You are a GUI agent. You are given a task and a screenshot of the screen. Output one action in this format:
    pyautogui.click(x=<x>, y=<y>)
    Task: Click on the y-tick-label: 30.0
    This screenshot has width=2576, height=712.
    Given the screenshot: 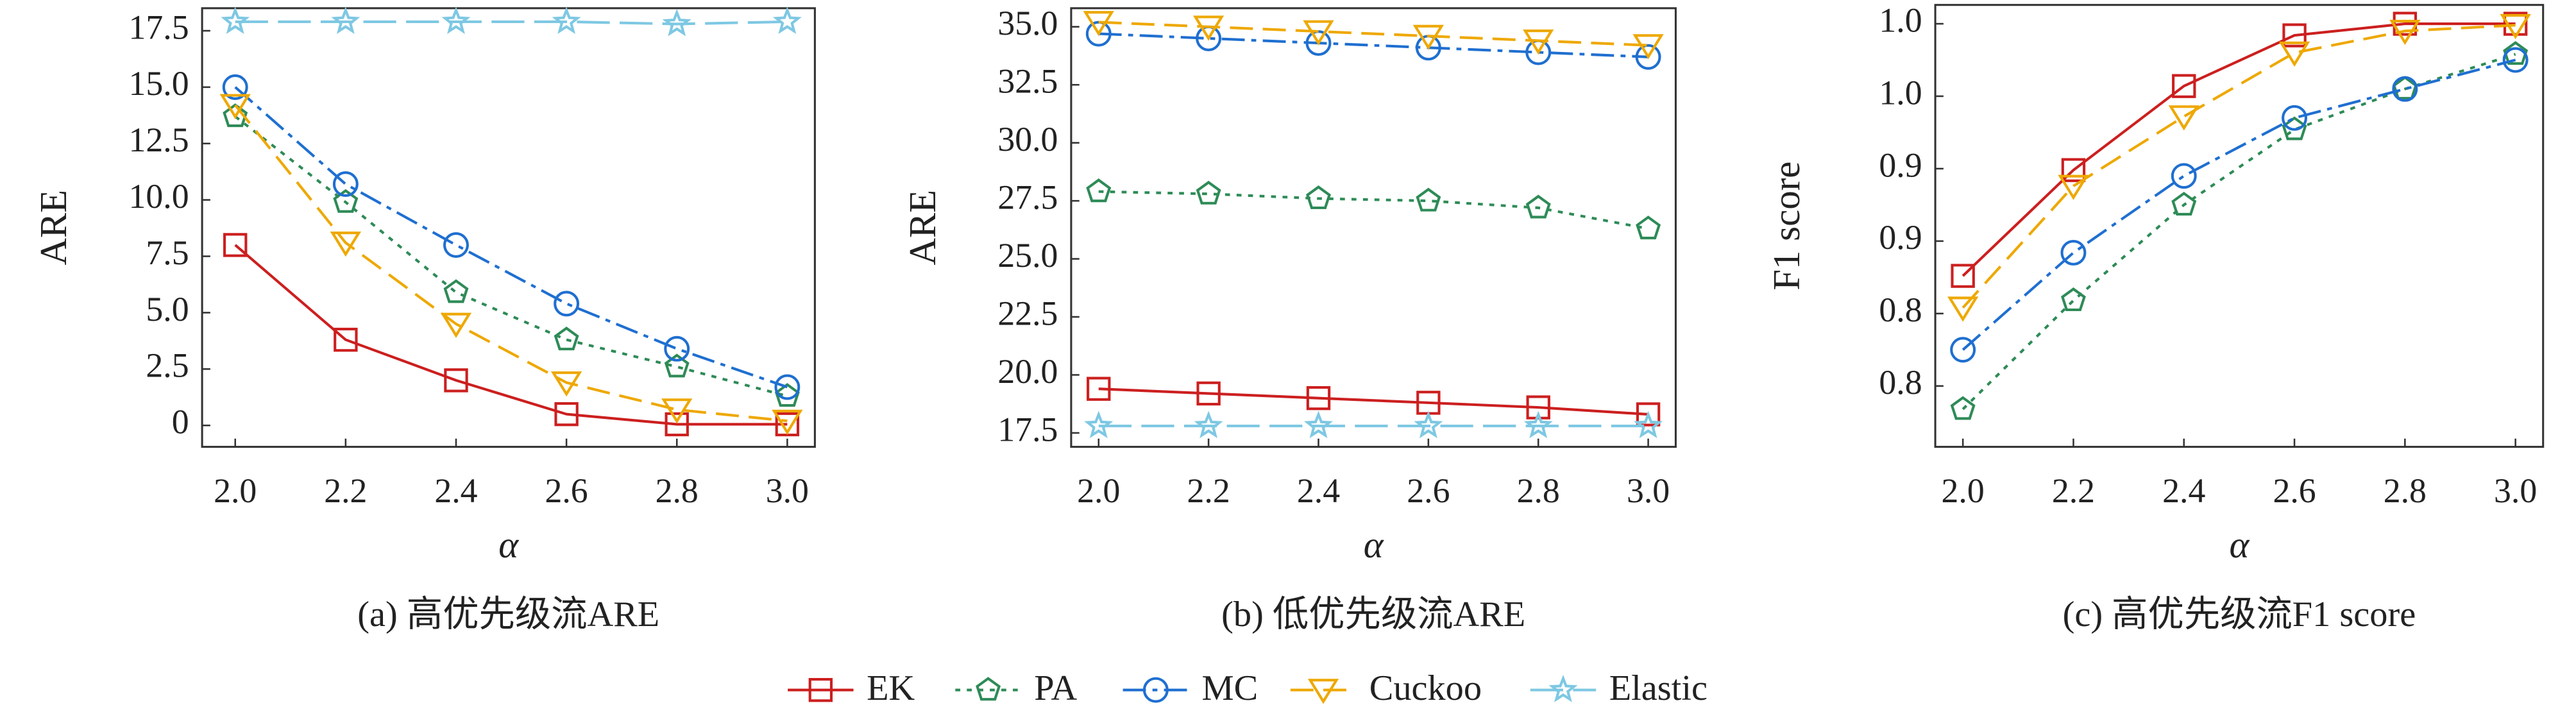 What is the action you would take?
    pyautogui.click(x=1027, y=139)
    